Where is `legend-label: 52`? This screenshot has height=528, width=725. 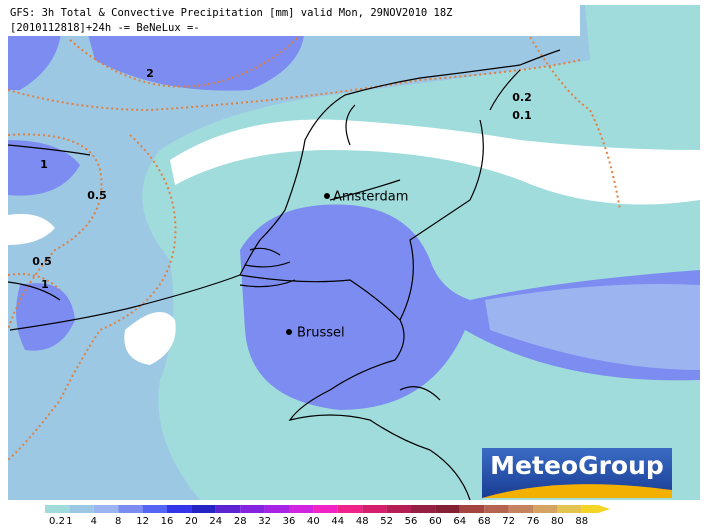 legend-label: 52 is located at coordinates (386, 521).